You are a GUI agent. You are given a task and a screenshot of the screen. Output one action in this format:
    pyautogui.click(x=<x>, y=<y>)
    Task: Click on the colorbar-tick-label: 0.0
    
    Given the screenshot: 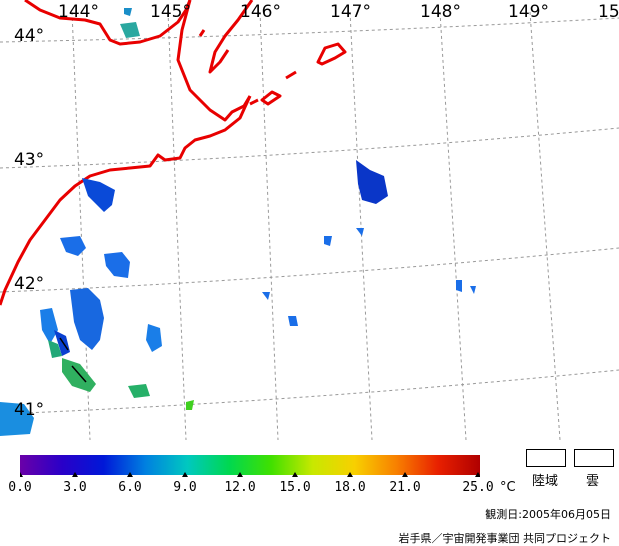 What is the action you would take?
    pyautogui.click(x=20, y=487)
    